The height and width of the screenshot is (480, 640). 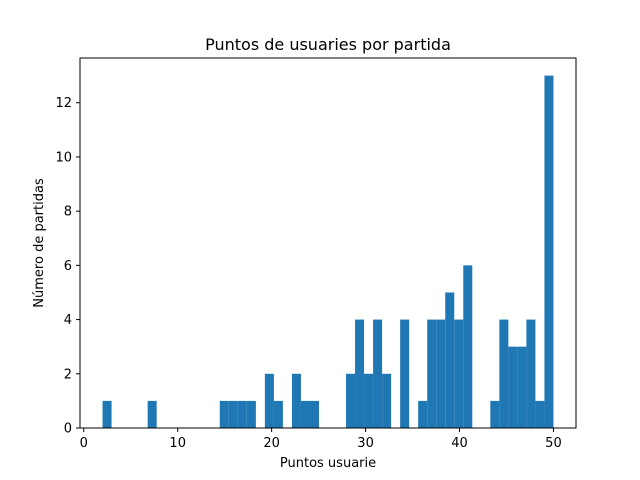 I want to click on x-axis-label: Puntos usuarie, so click(x=328, y=463).